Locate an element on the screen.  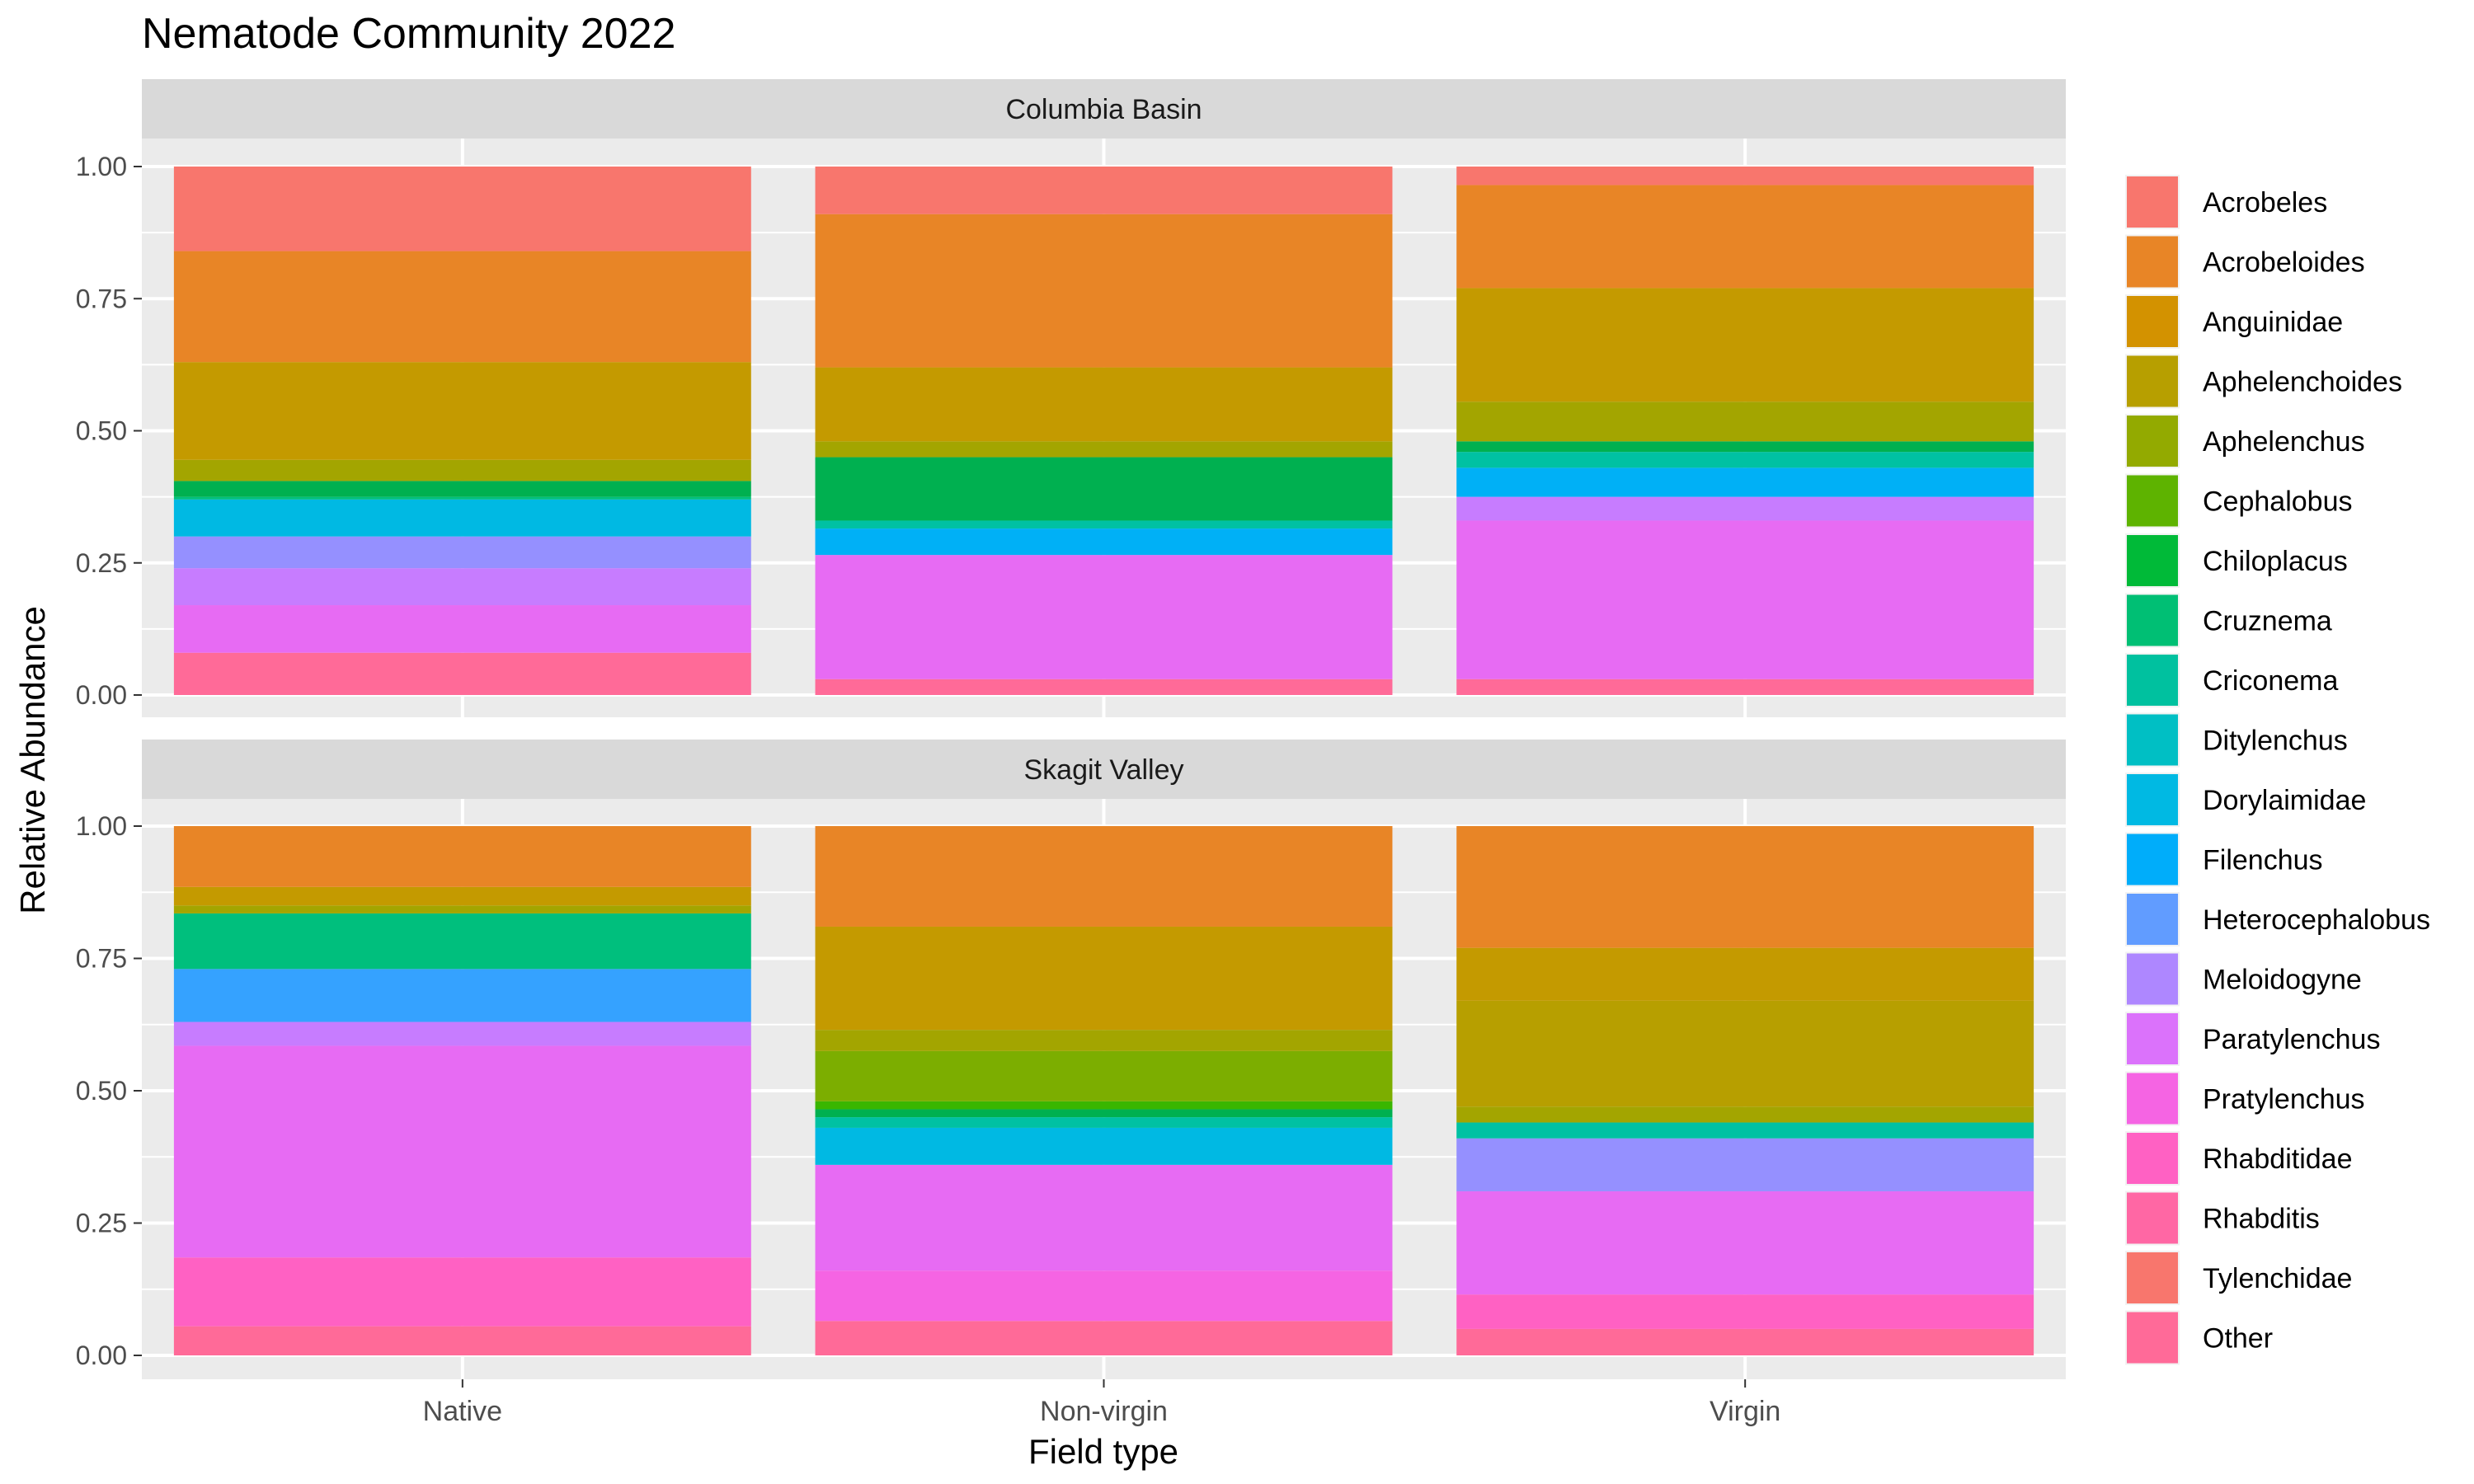
legend-label: Rhabditidae is located at coordinates (2277, 1159).